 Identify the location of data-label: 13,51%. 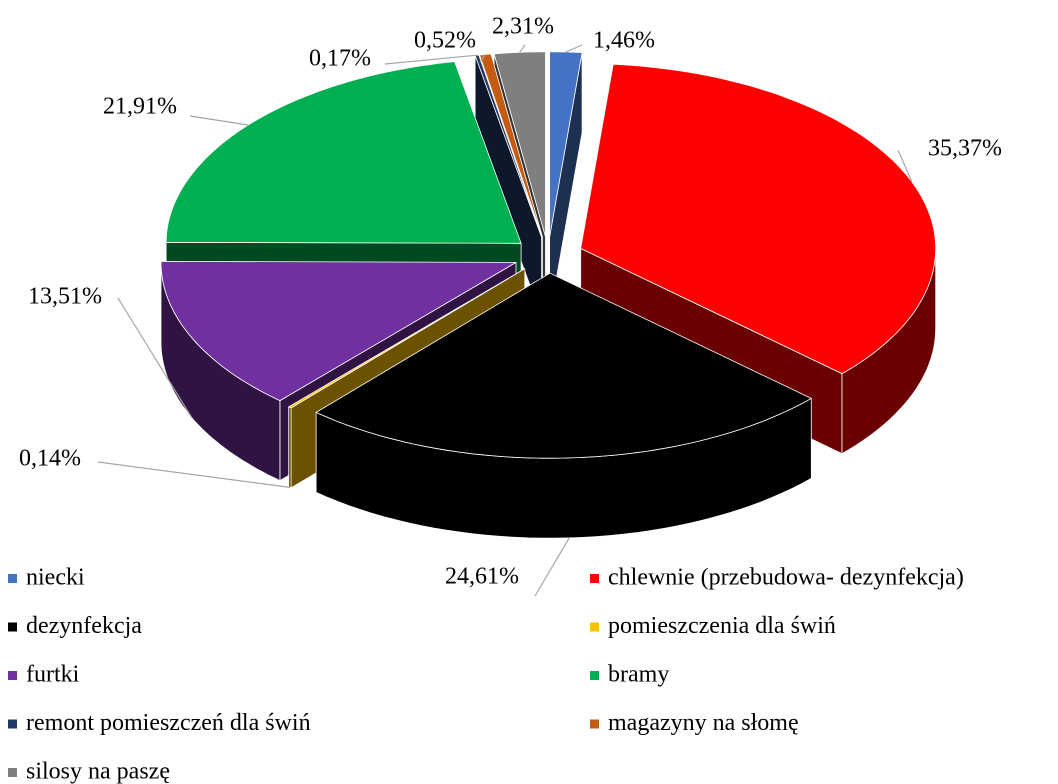
(65, 297).